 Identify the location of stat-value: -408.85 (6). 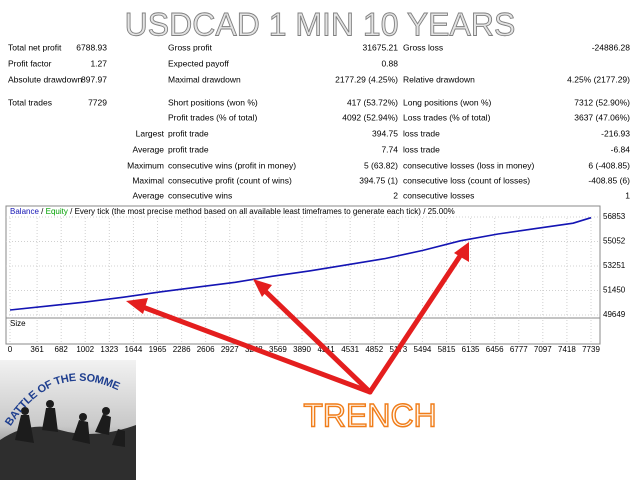
(609, 180).